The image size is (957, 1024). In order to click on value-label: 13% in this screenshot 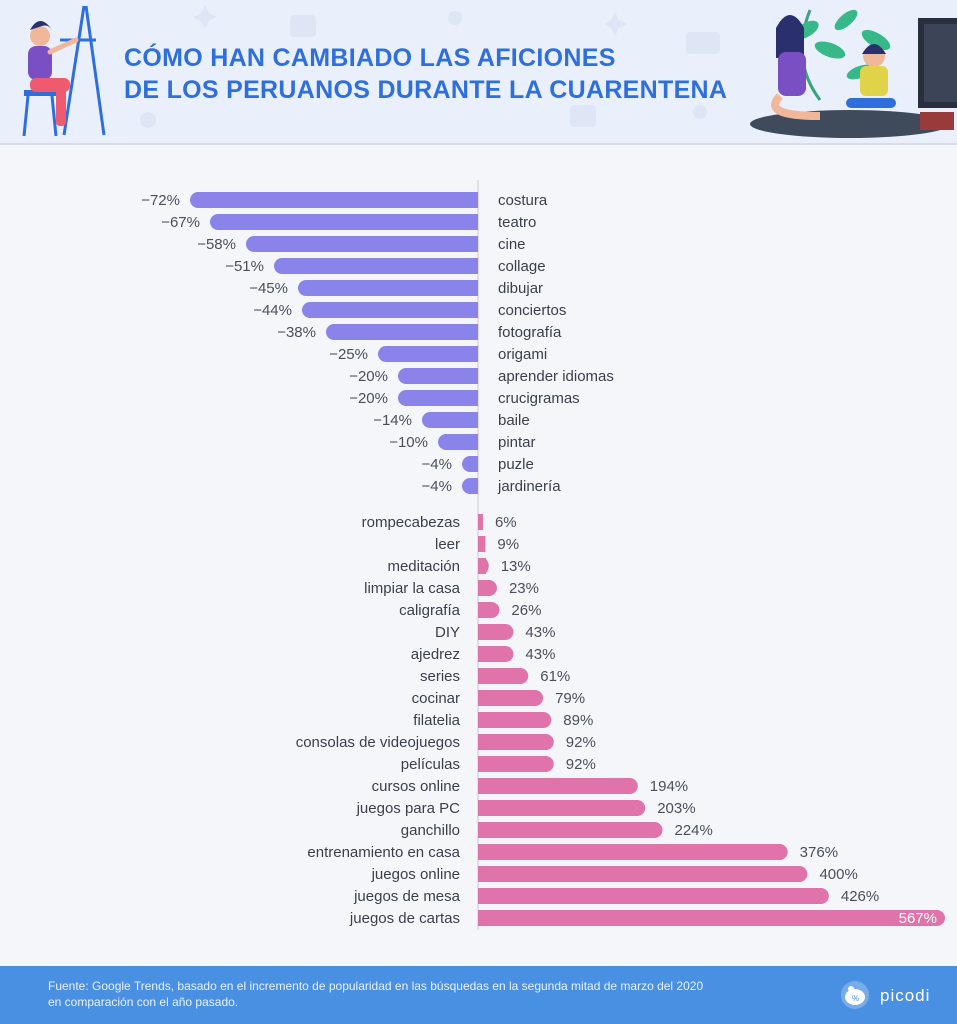, I will do `click(516, 566)`.